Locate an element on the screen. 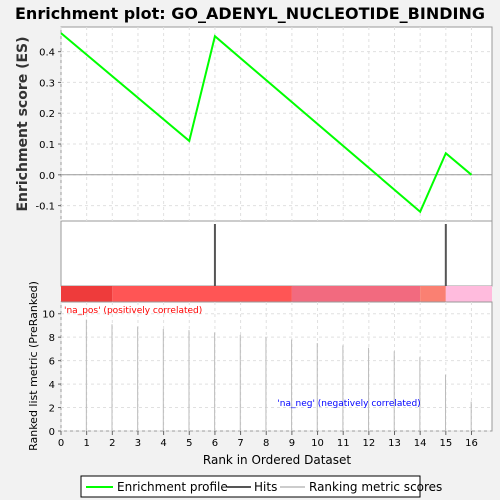 This screenshot has height=500, width=500. es-y-axis-label: Enrichment score (ES) is located at coordinates (23, 123).